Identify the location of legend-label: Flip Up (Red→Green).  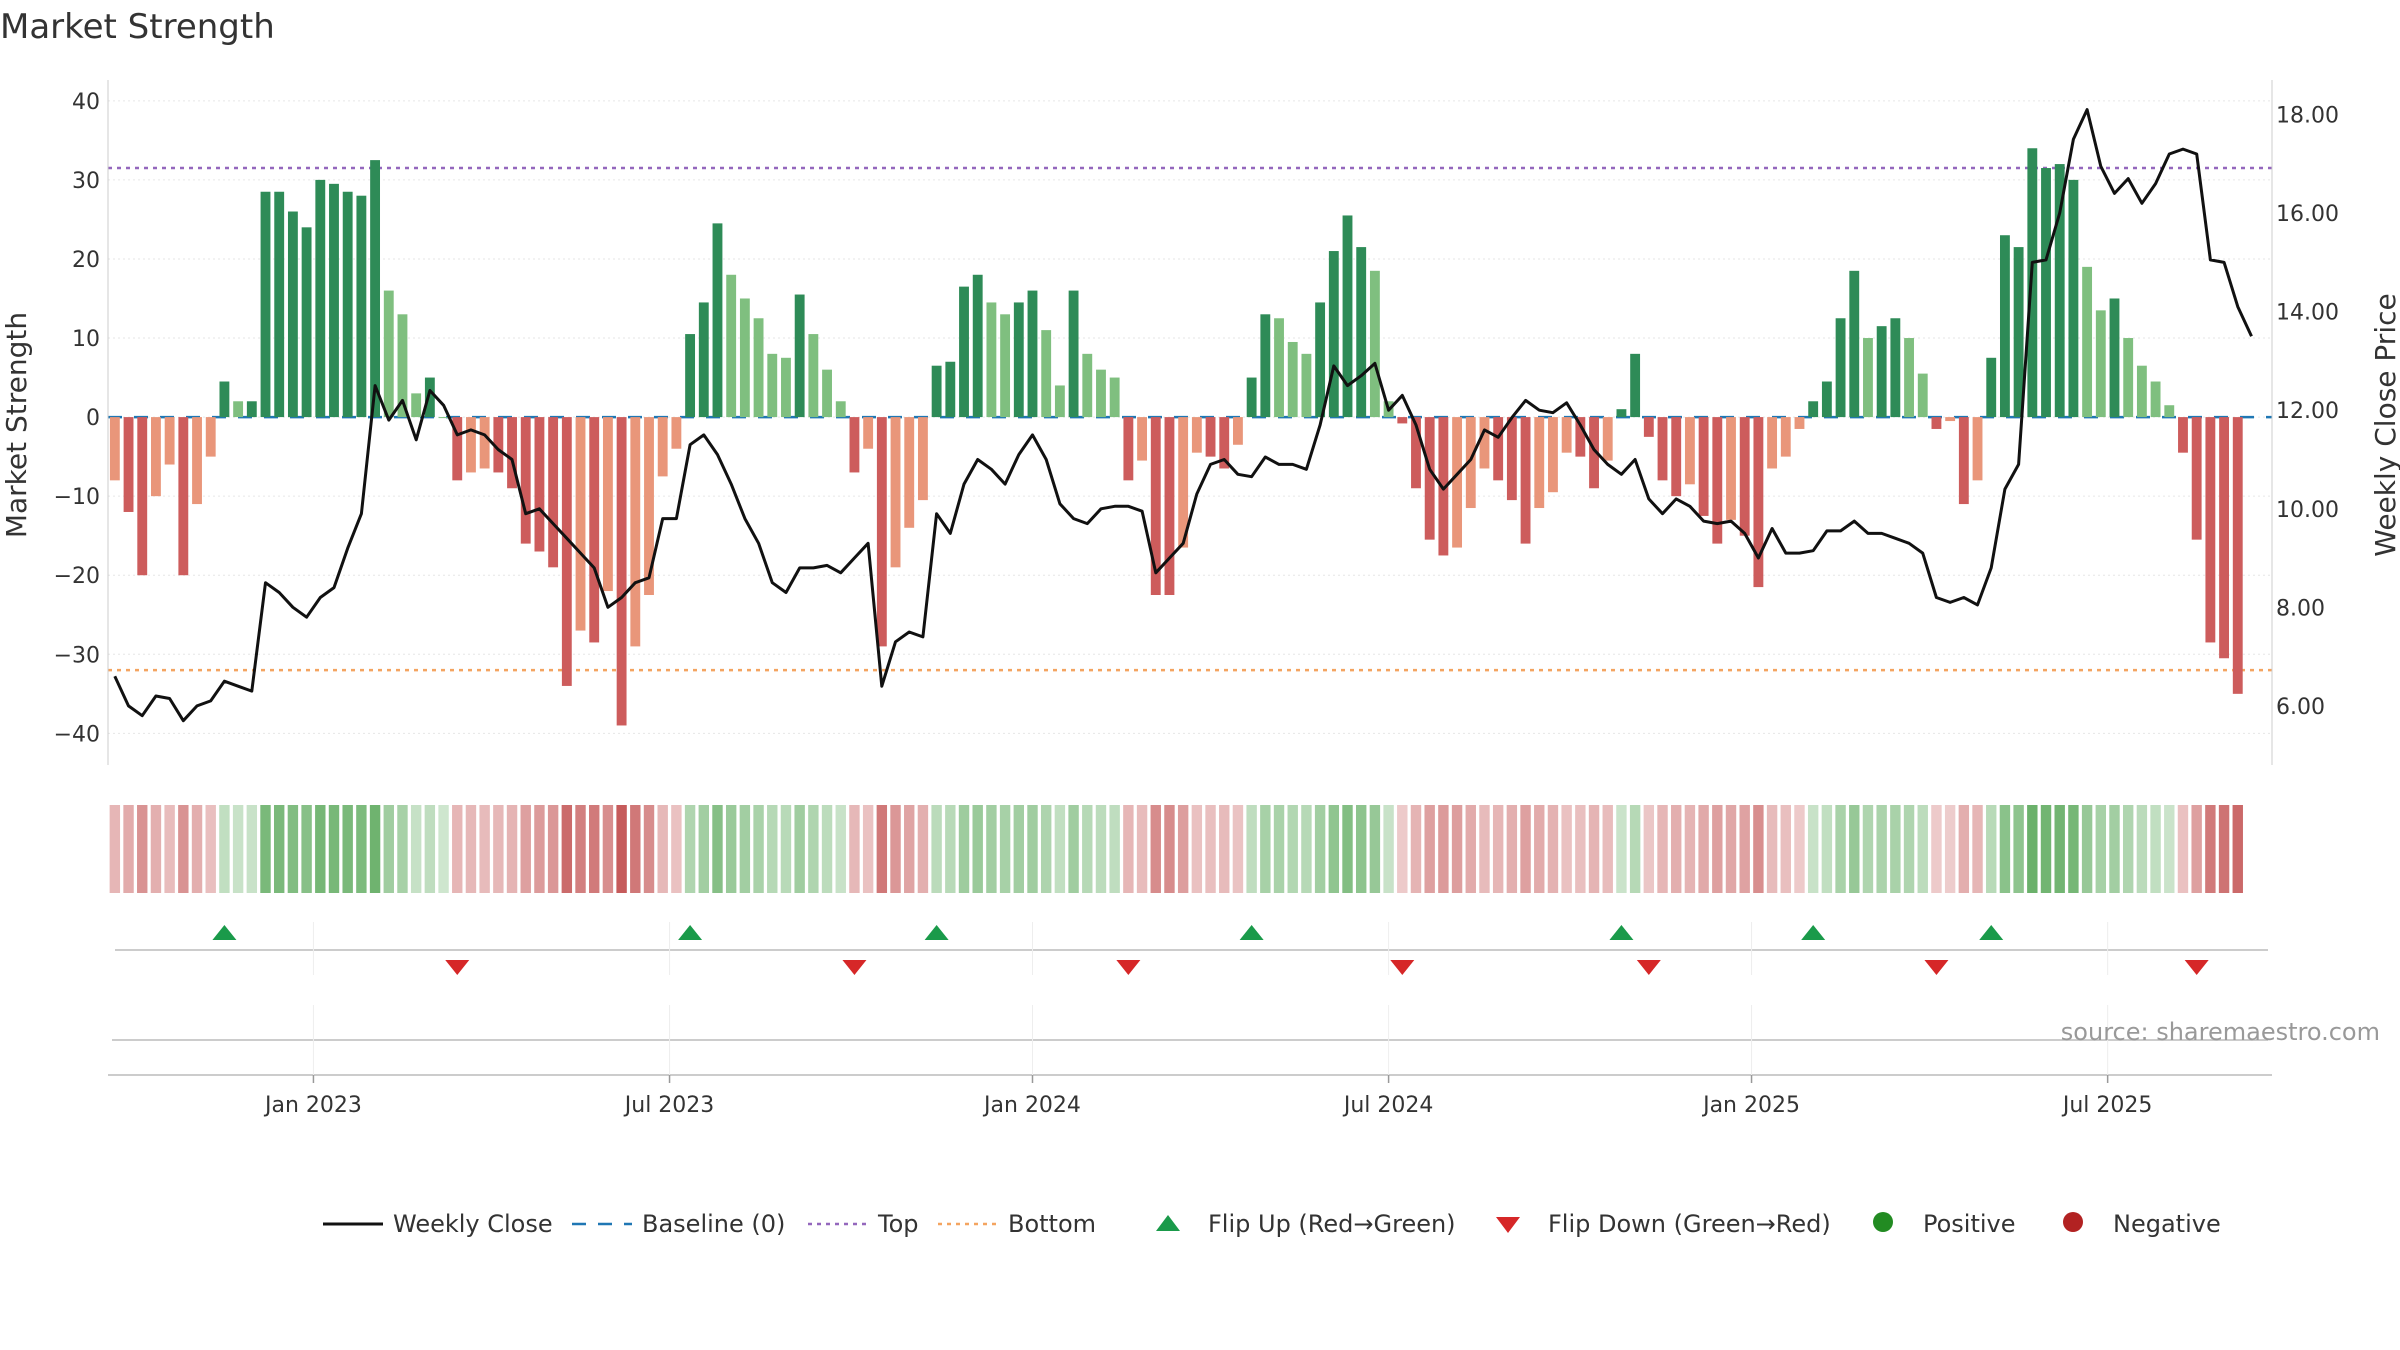
(1332, 1224).